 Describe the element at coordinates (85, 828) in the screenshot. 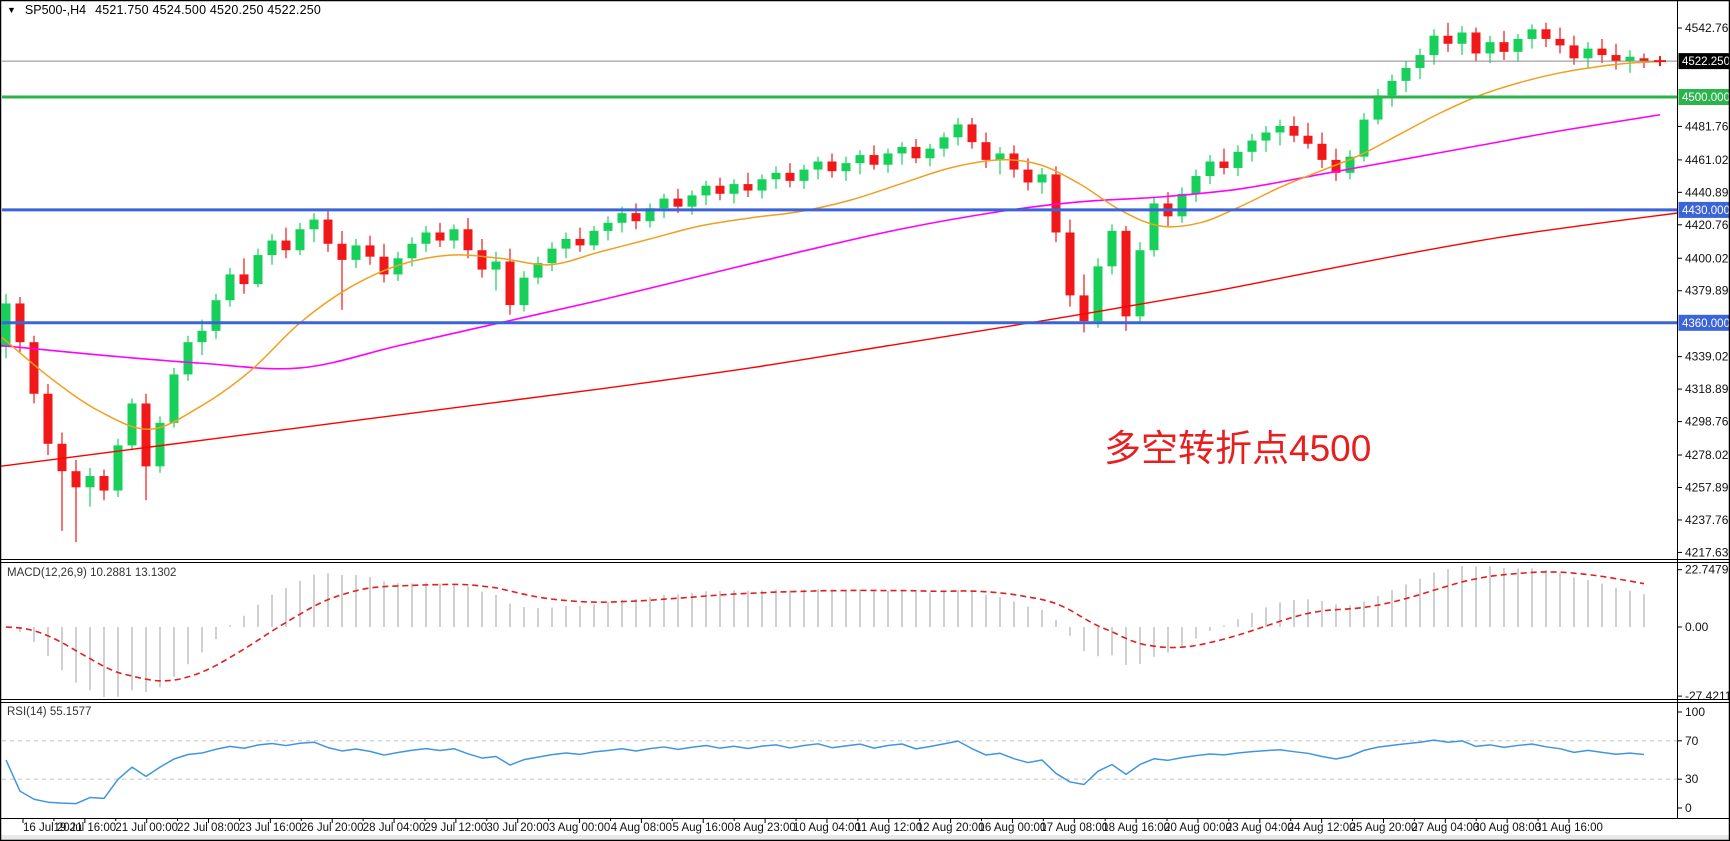

I see `time-axis-label: 19 Jul 16:00` at that location.